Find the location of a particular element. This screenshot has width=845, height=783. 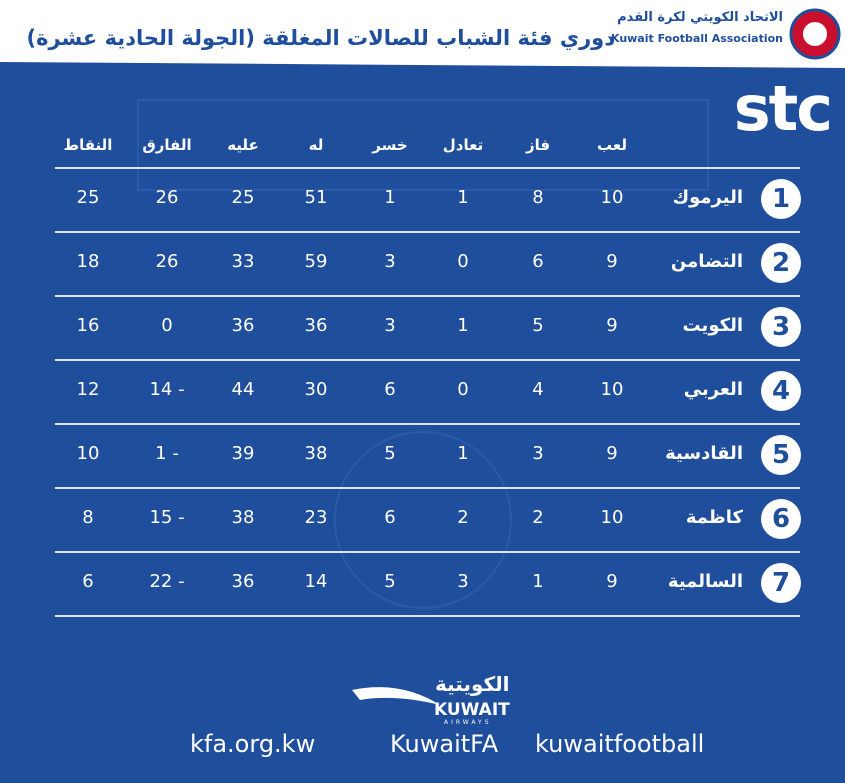

logo-ball is located at coordinates (815, 34).